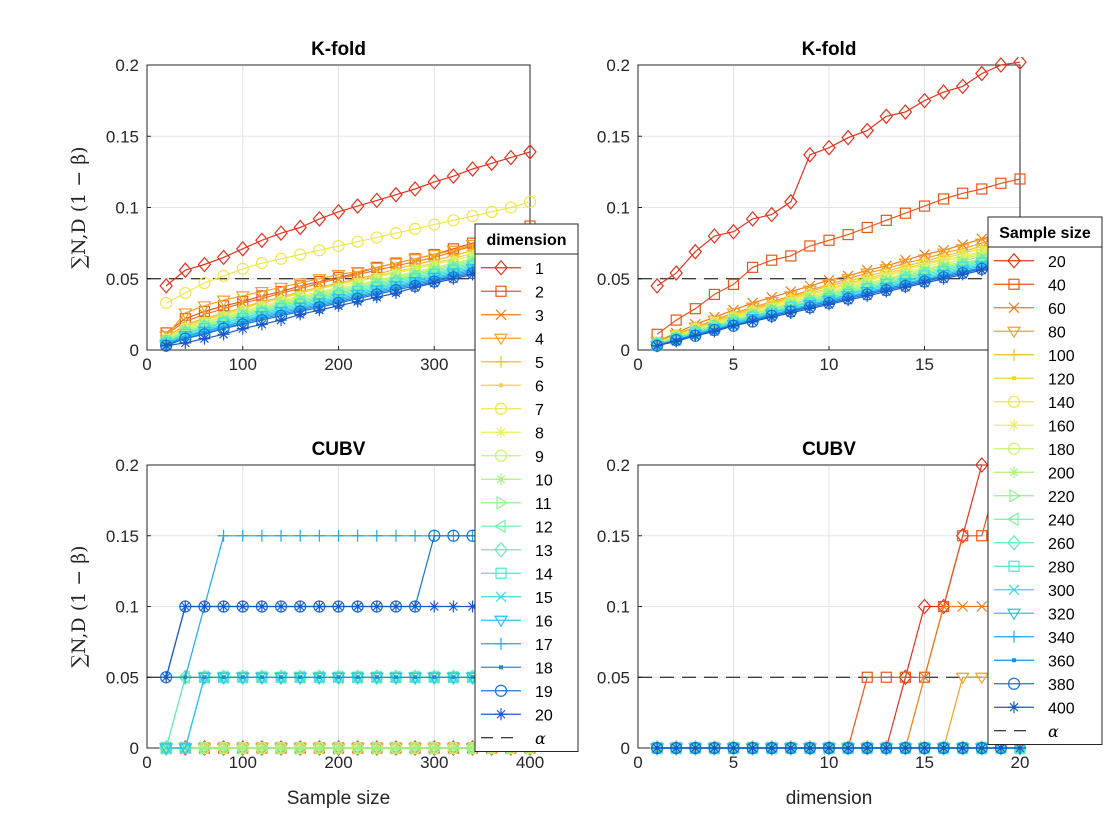 The width and height of the screenshot is (1120, 840). I want to click on legend-label: 4, so click(539, 339).